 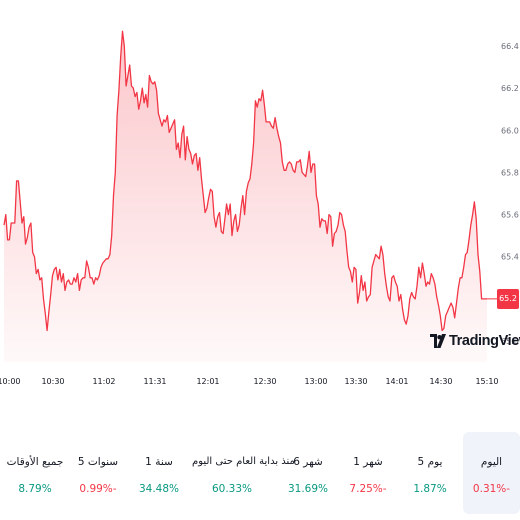 I want to click on period-tab-today: اليوم 0.31%-, so click(x=491, y=473).